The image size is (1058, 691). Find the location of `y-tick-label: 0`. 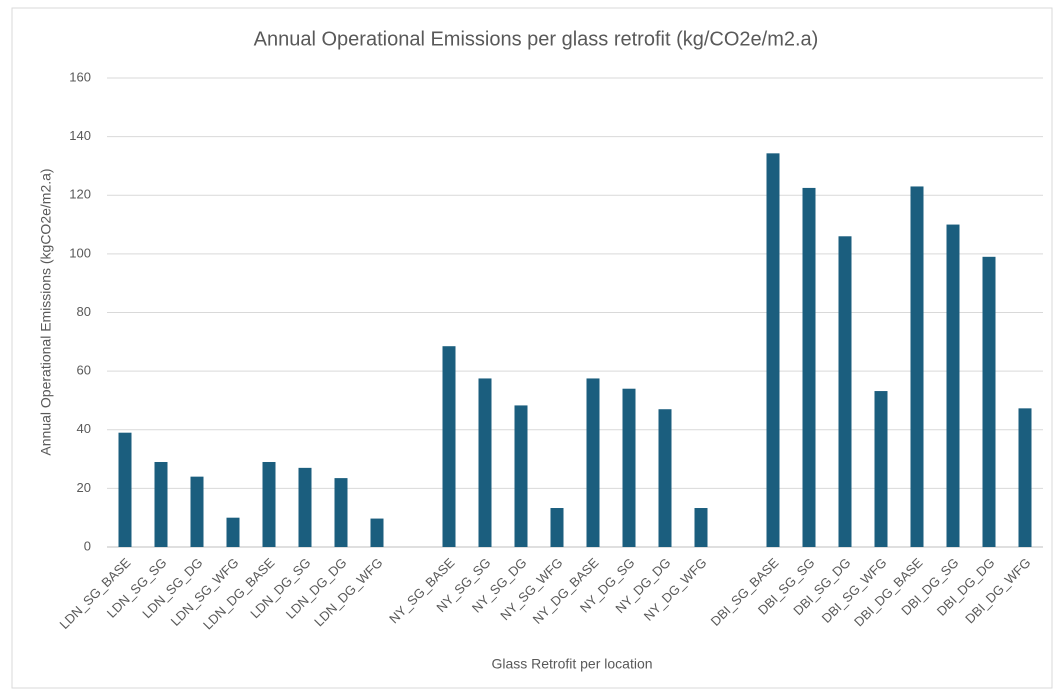

y-tick-label: 0 is located at coordinates (87, 545).